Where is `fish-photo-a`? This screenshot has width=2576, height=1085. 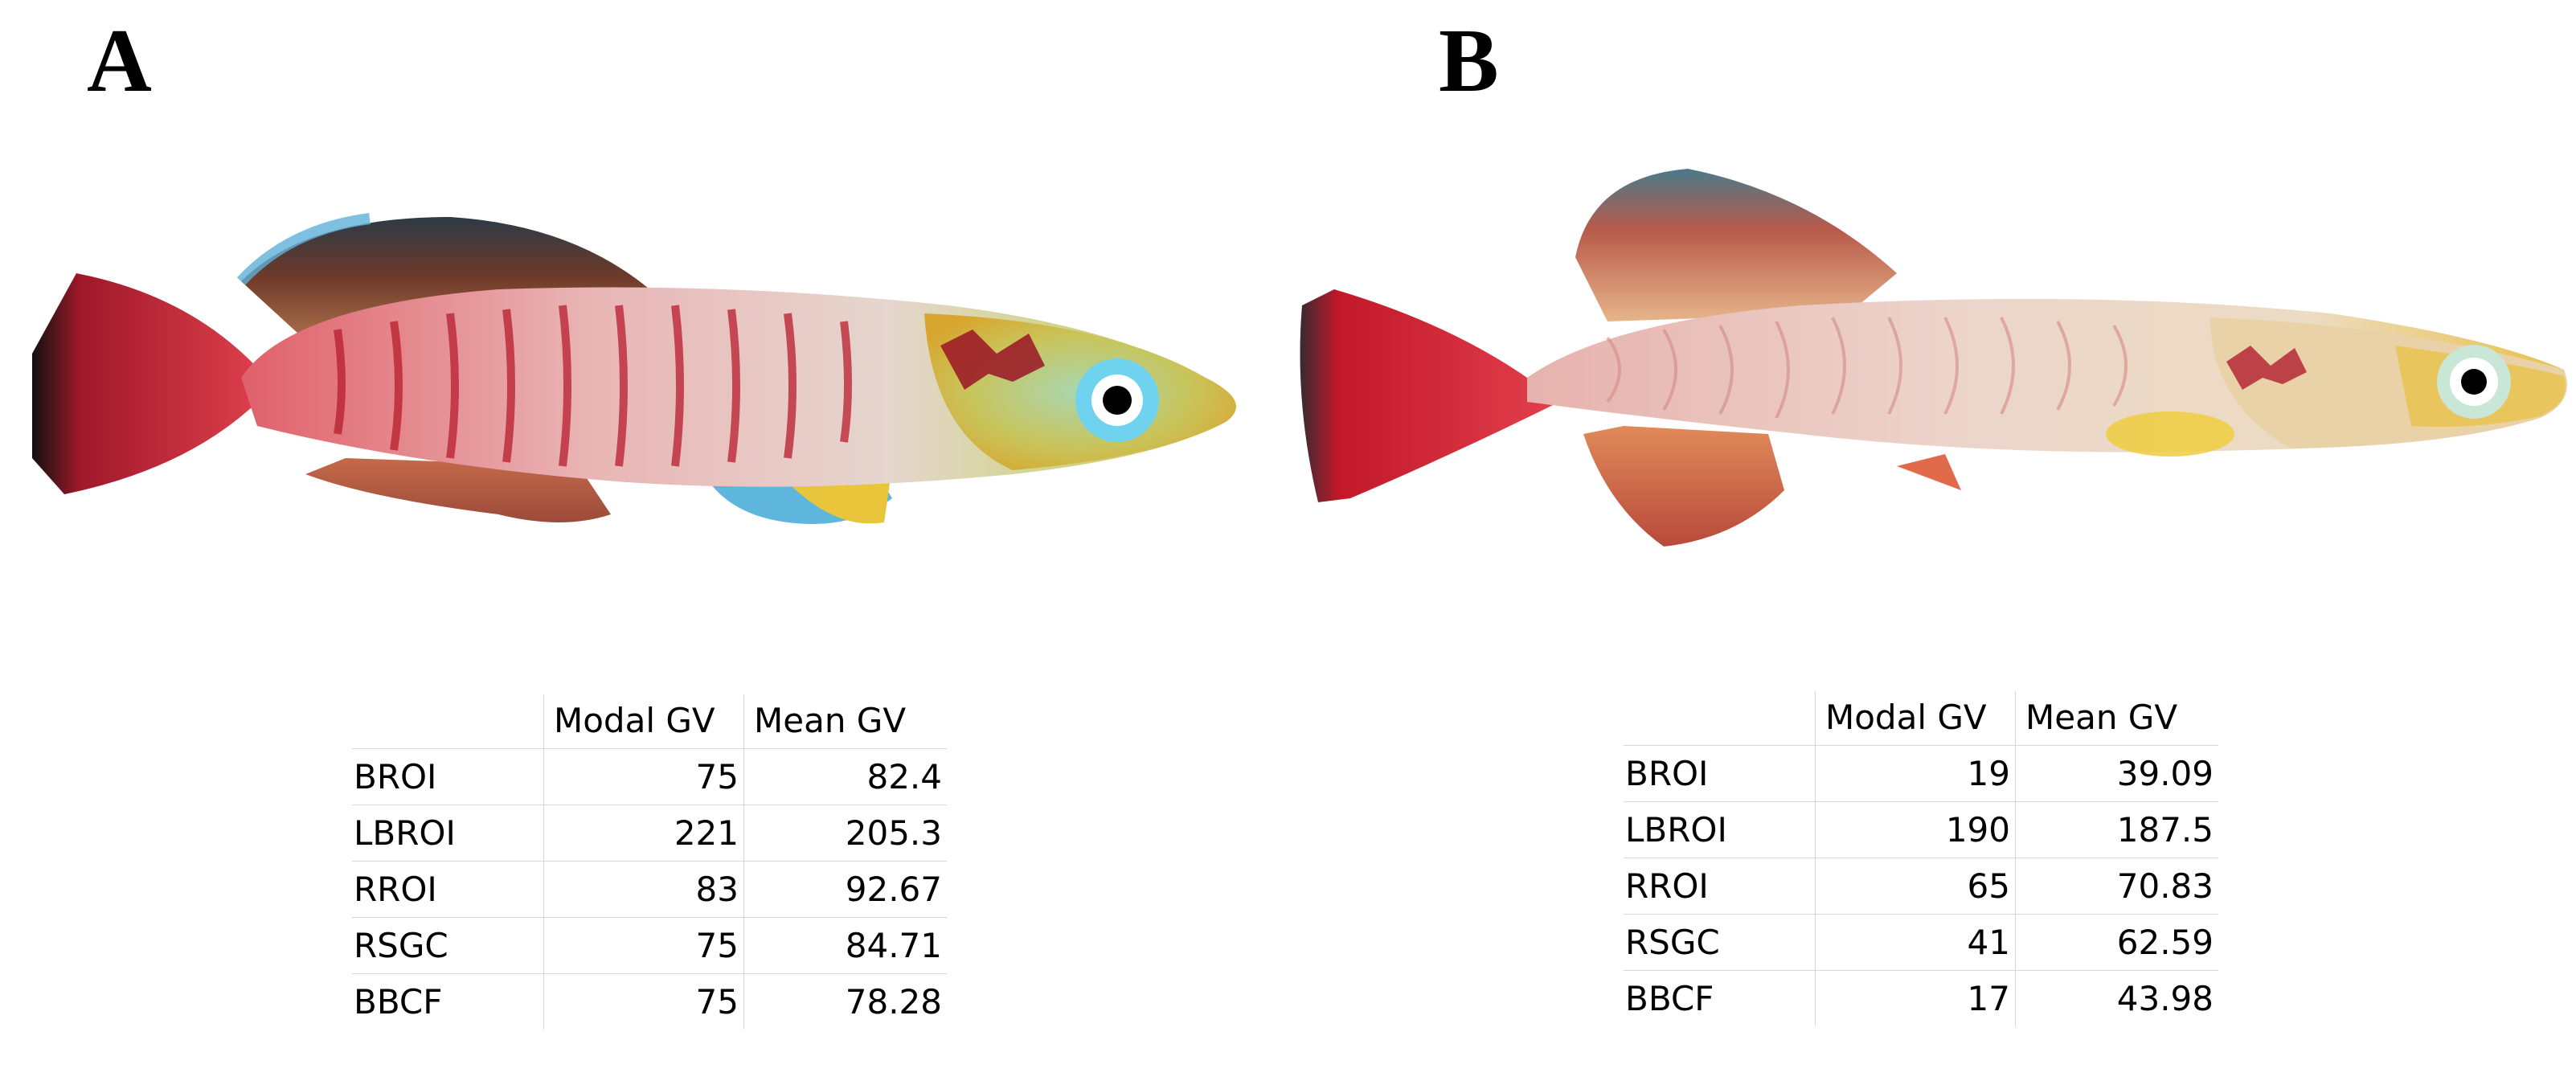
fish-photo-a is located at coordinates (634, 368).